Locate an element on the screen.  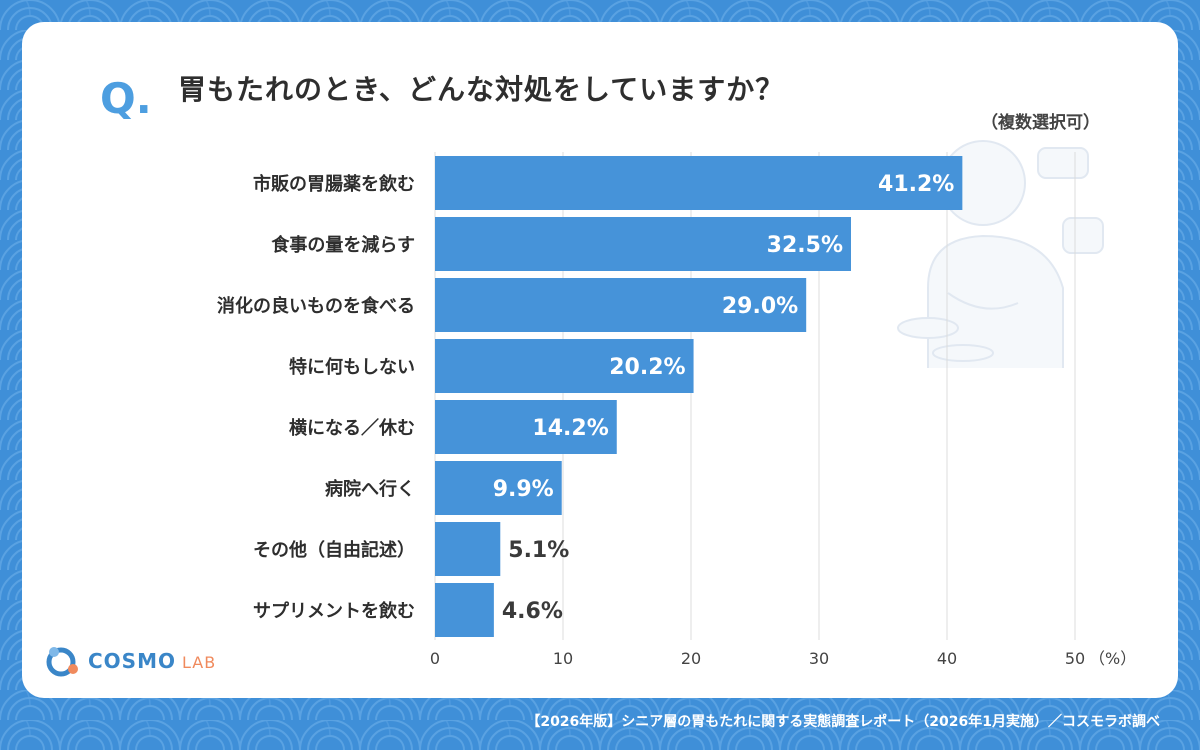
data-label: 9.9% is located at coordinates (523, 489).